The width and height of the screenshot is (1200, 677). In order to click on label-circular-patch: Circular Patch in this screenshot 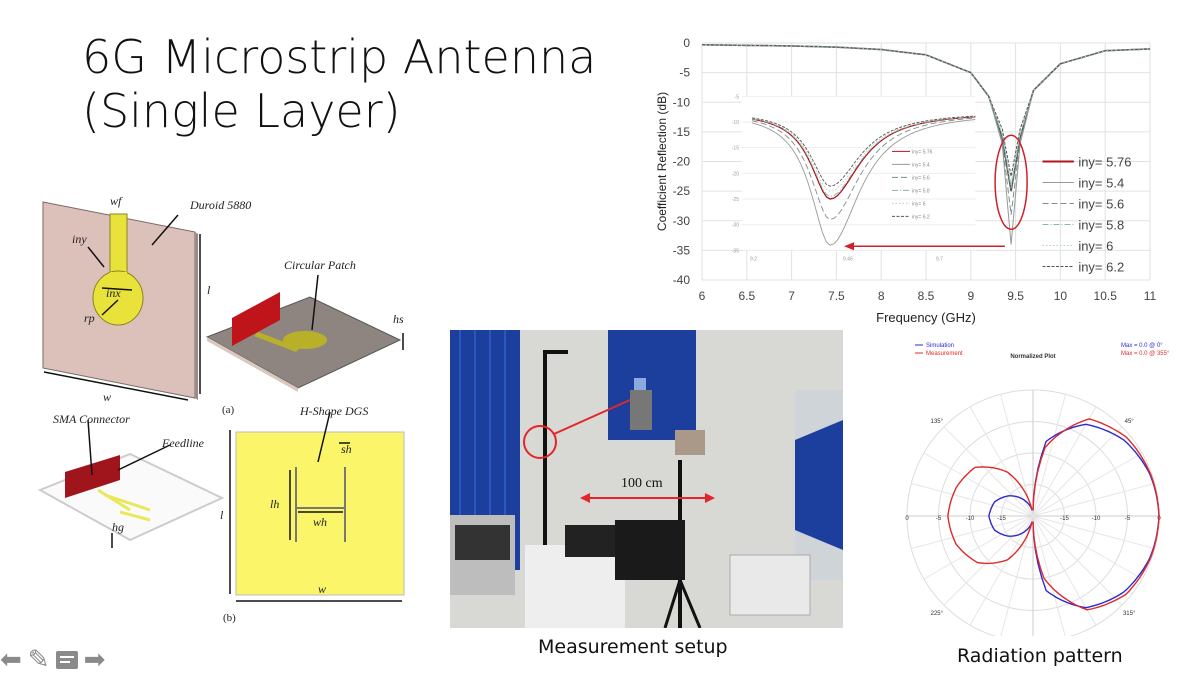, I will do `click(320, 265)`.